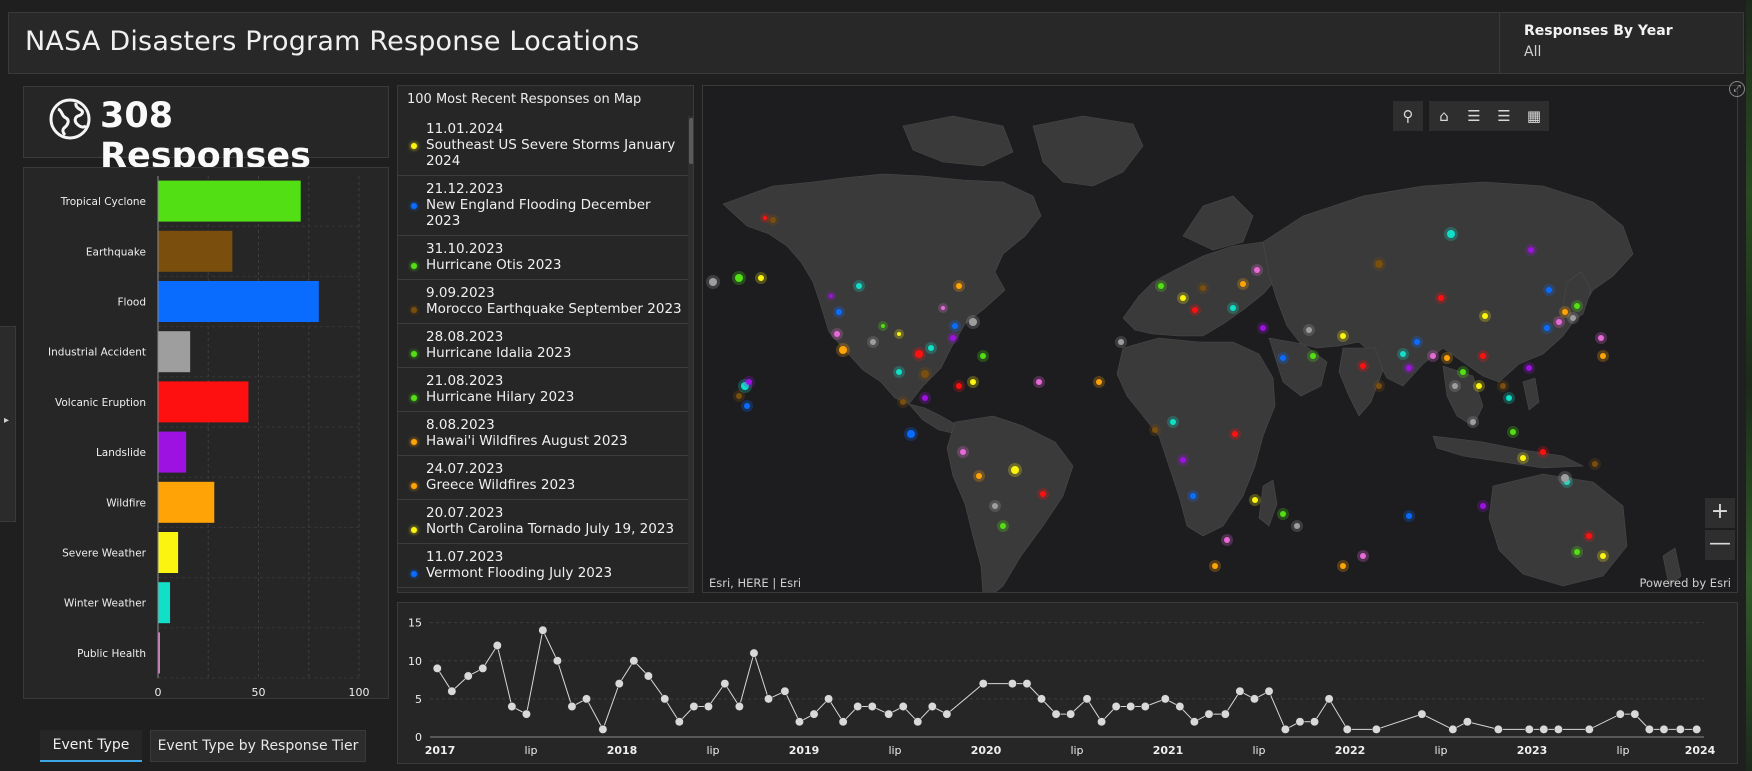 The width and height of the screenshot is (1752, 771). What do you see at coordinates (543, 258) in the screenshot?
I see `list-item: 31.10.2023 Hurricane Otis 2023` at bounding box center [543, 258].